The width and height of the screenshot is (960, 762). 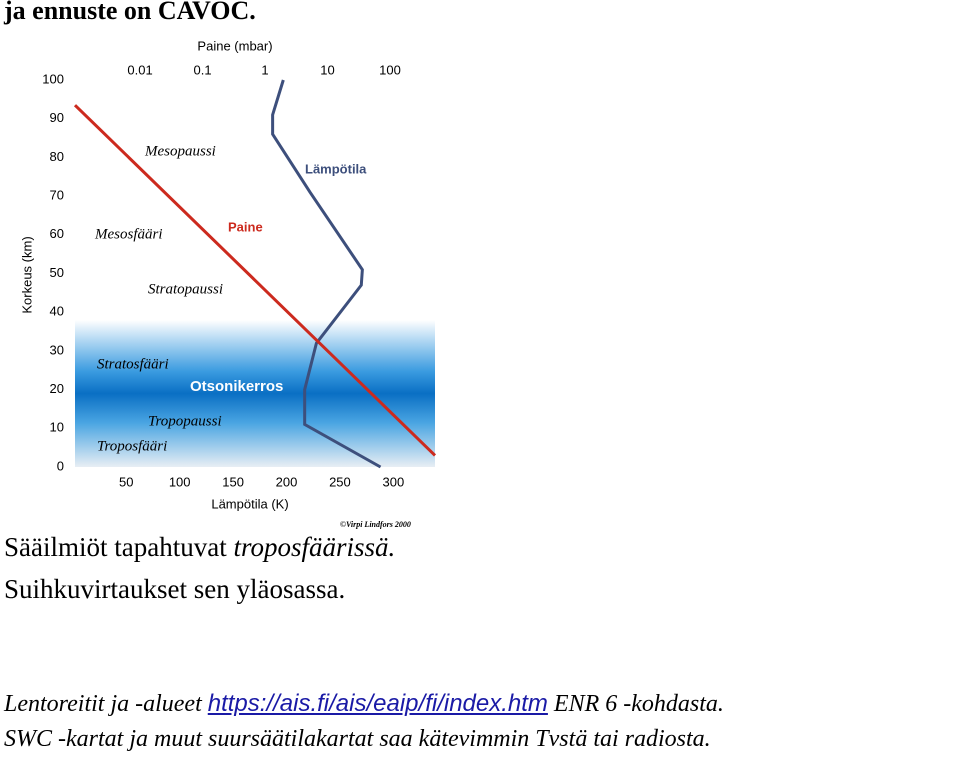 What do you see at coordinates (57, 156) in the screenshot?
I see `y-tick-label: 80` at bounding box center [57, 156].